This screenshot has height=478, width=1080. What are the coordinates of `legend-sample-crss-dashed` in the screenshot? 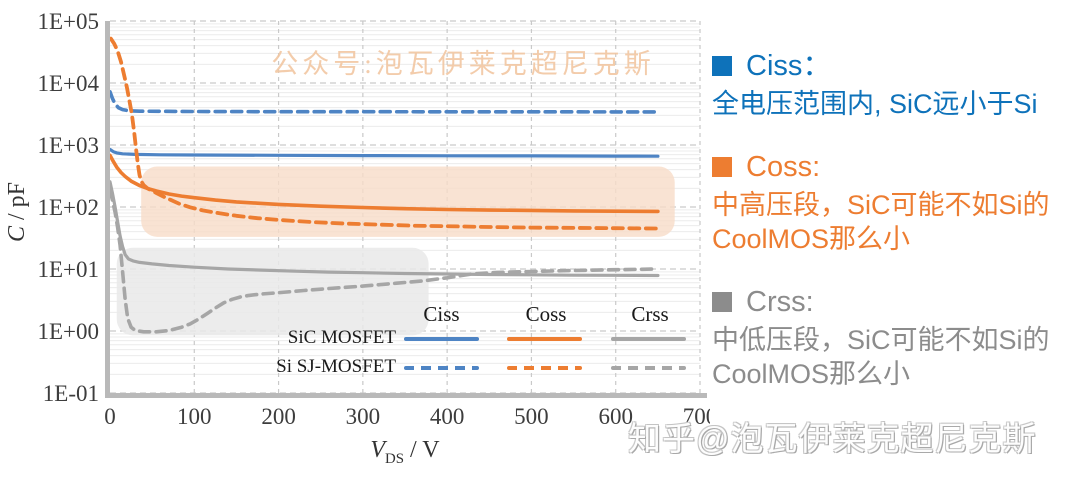 It's located at (648, 368).